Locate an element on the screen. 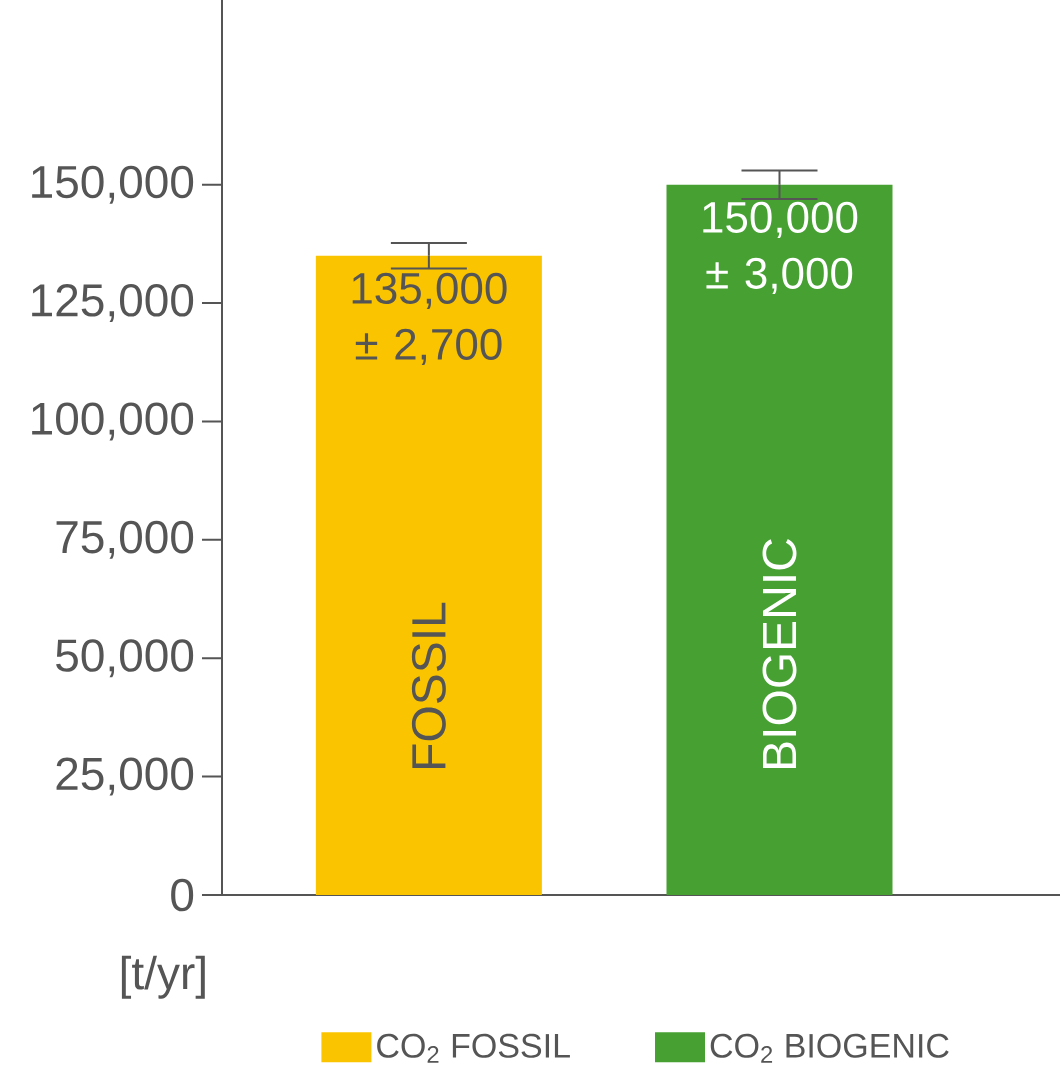 This screenshot has height=1080, width=1062. y-tick-label: 100,000 is located at coordinates (113, 421).